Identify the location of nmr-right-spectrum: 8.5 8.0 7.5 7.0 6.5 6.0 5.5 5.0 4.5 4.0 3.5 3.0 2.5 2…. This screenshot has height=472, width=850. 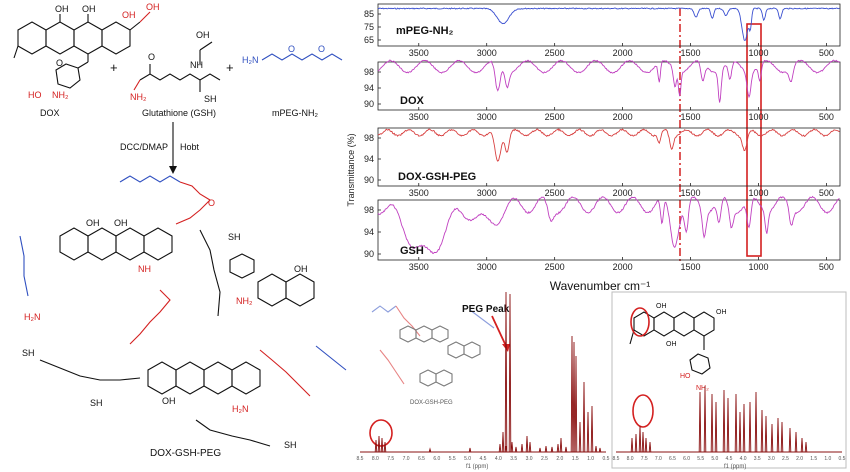
(729, 423).